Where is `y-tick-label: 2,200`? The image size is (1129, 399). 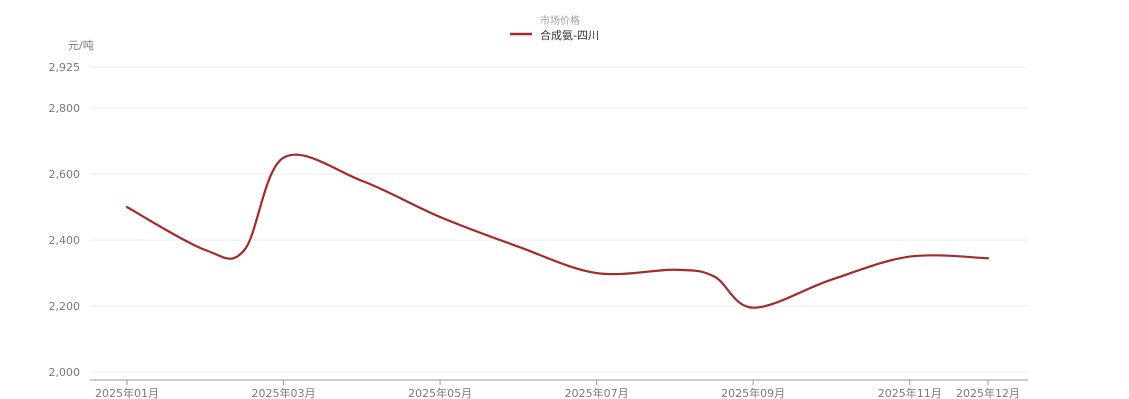
y-tick-label: 2,200 is located at coordinates (65, 306).